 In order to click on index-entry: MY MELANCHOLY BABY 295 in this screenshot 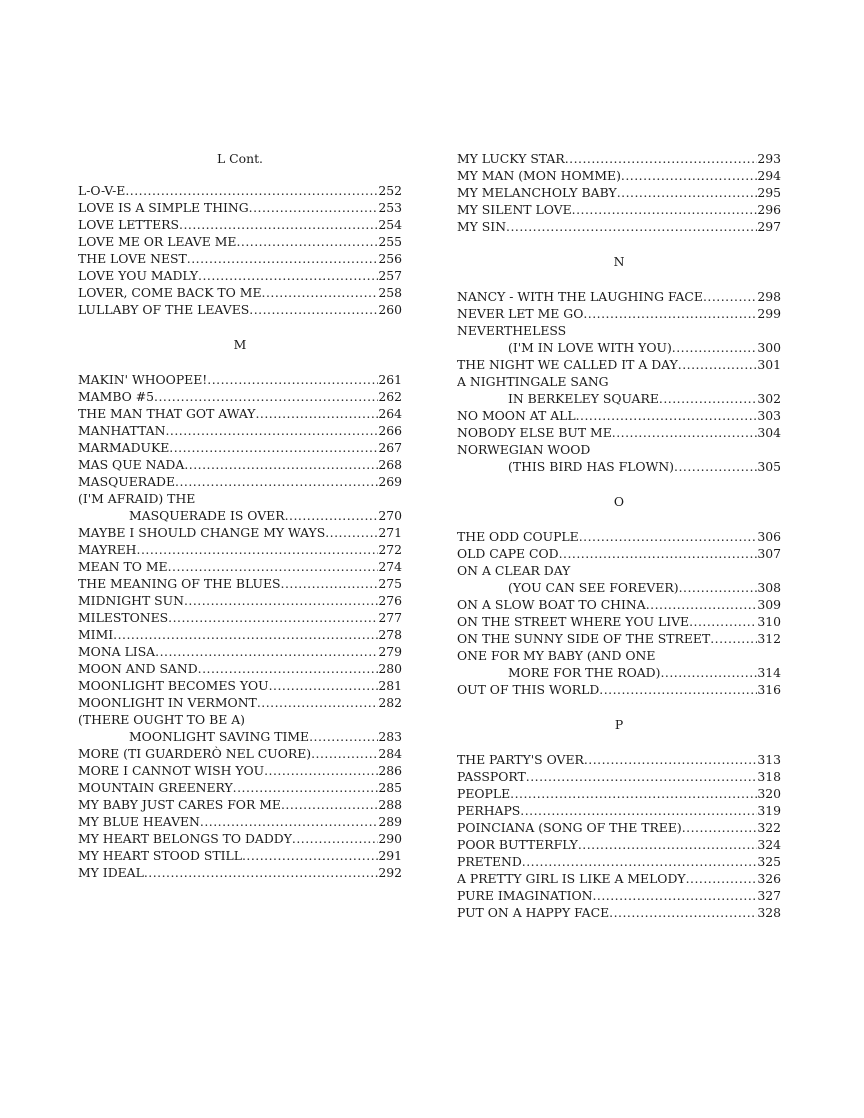, I will do `click(619, 192)`.